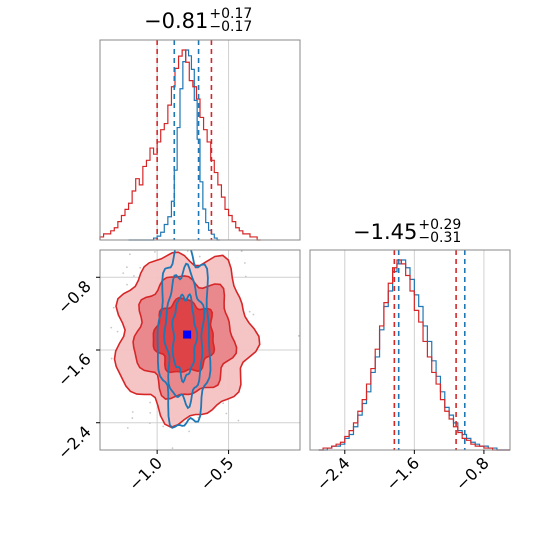  I want to click on y-tick-label-0: −0.8, so click(74, 297).